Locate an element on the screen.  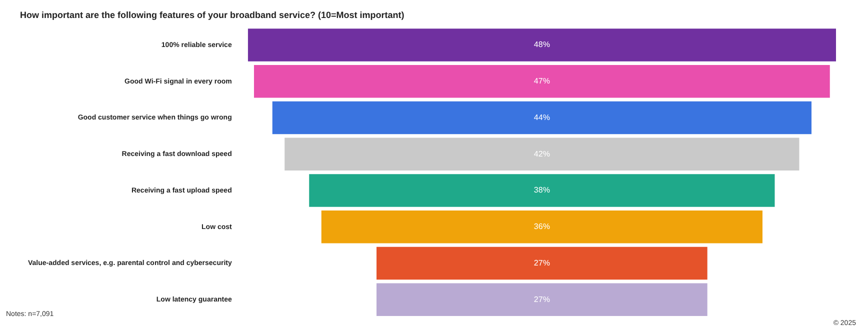
data-label: 44% is located at coordinates (542, 117).